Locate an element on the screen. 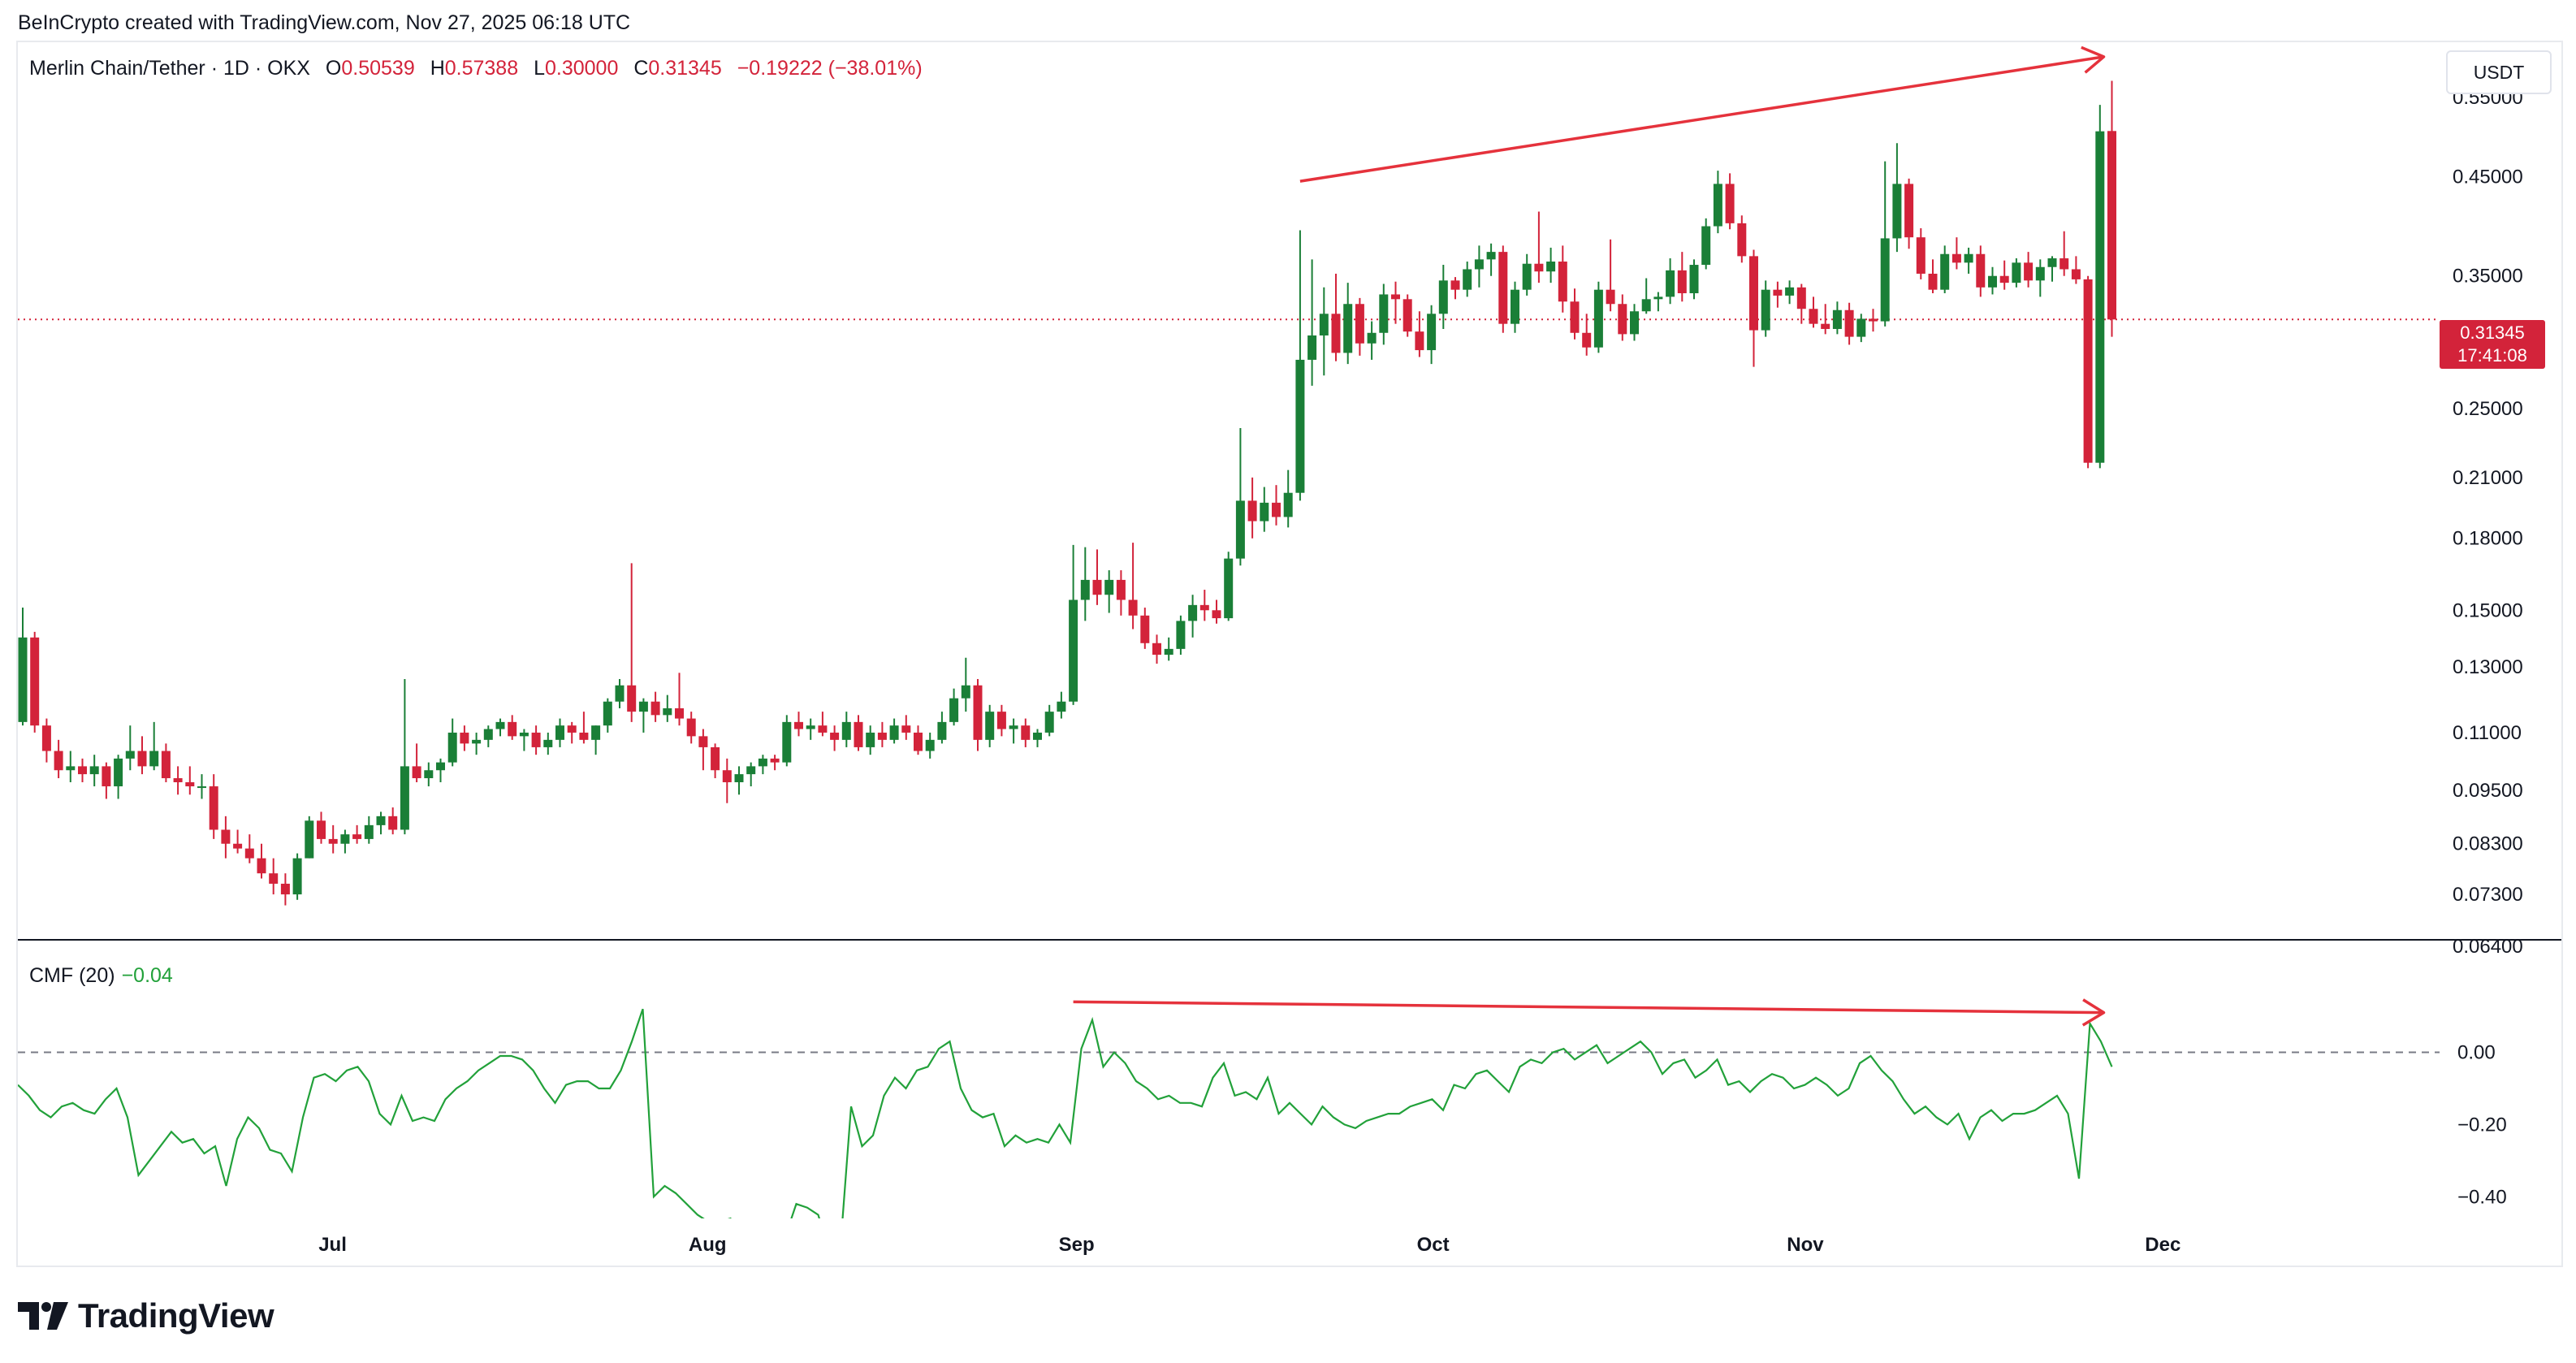 This screenshot has width=2576, height=1363. cmf-line is located at coordinates (1065, 1113).